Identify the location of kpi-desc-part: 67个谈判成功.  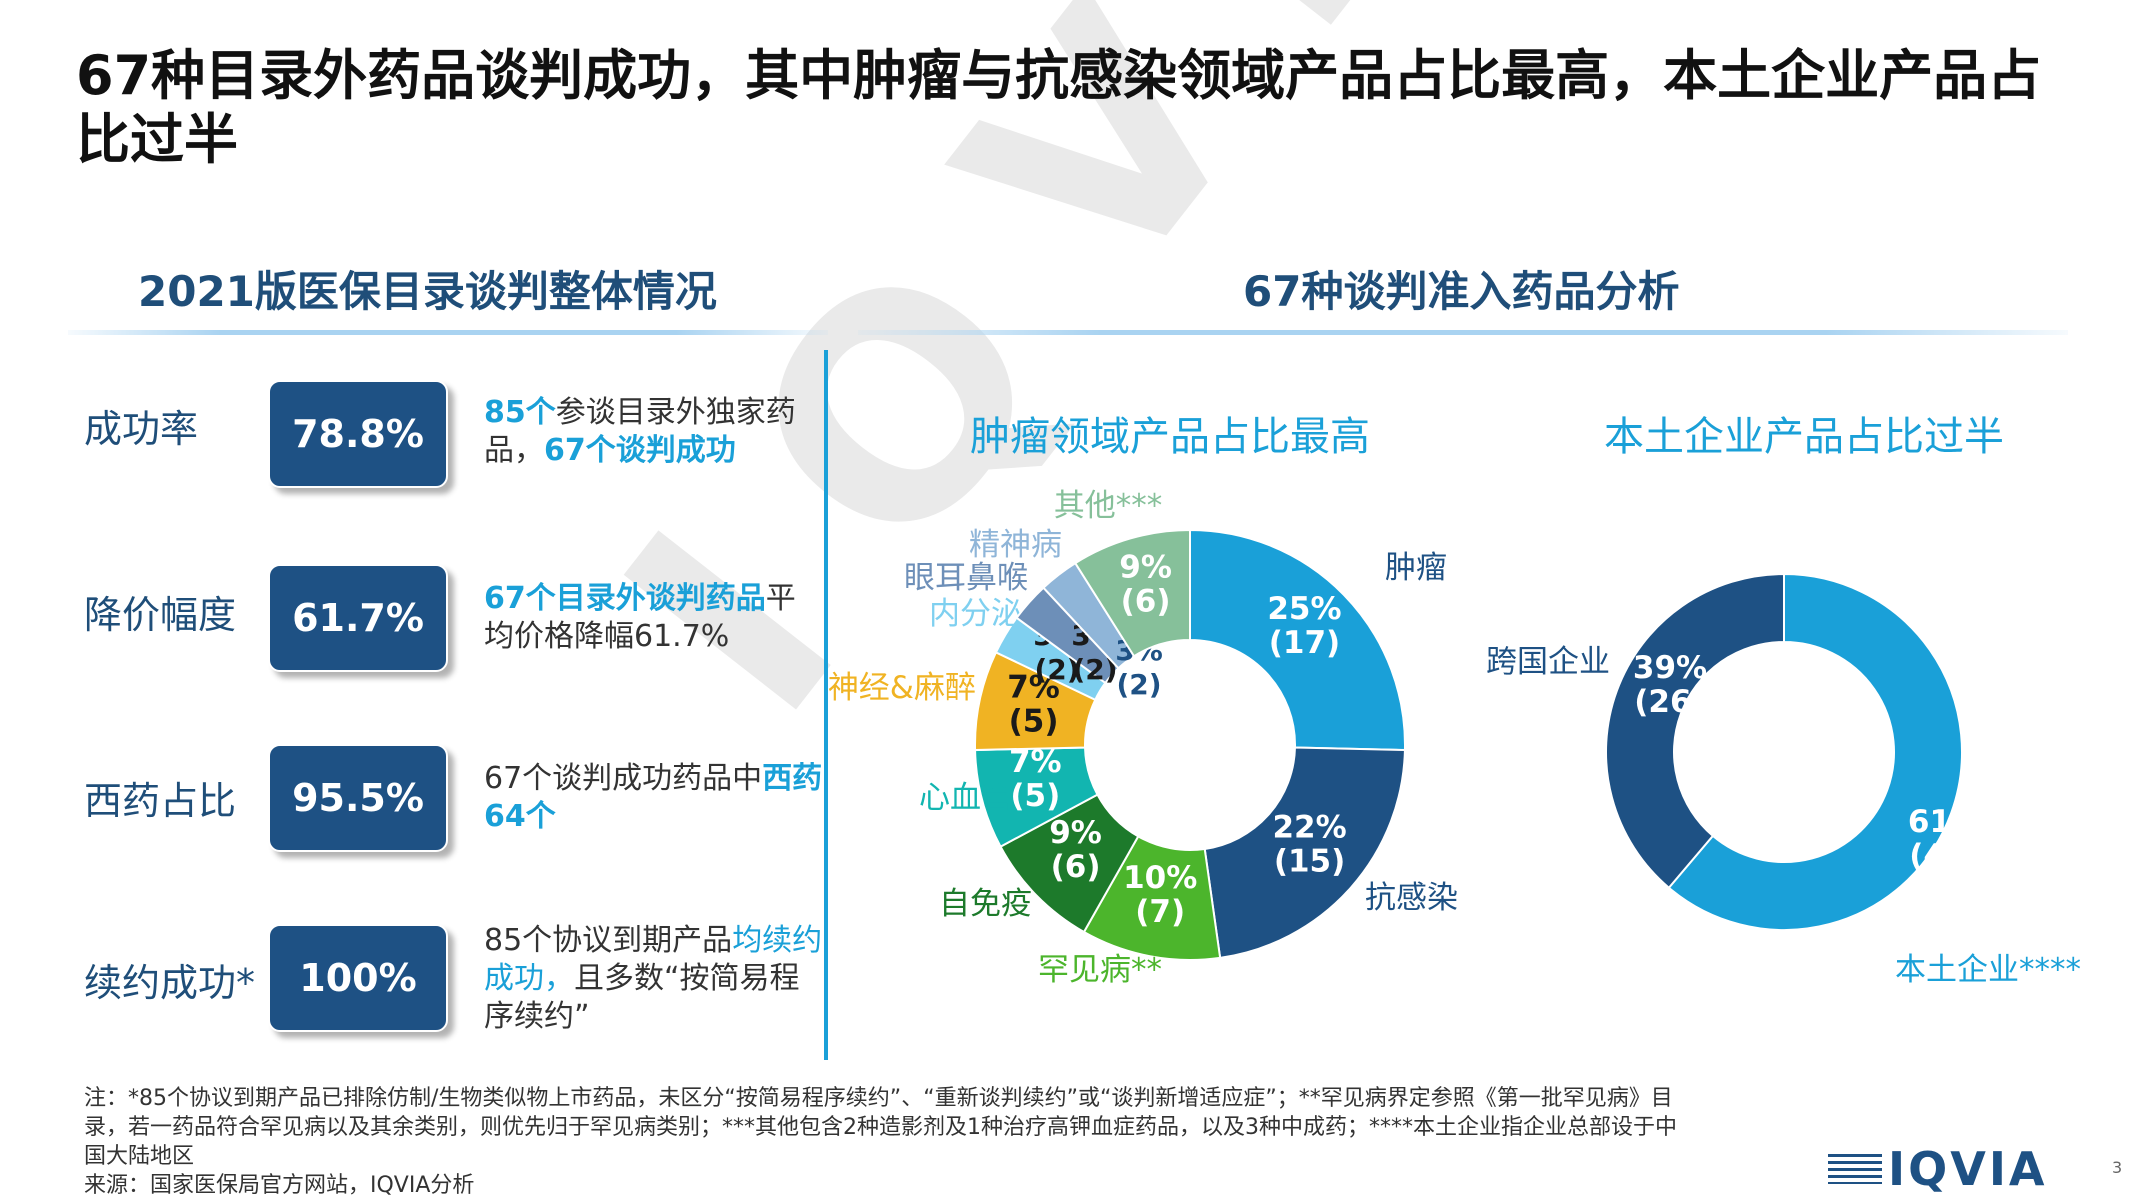
(640, 450).